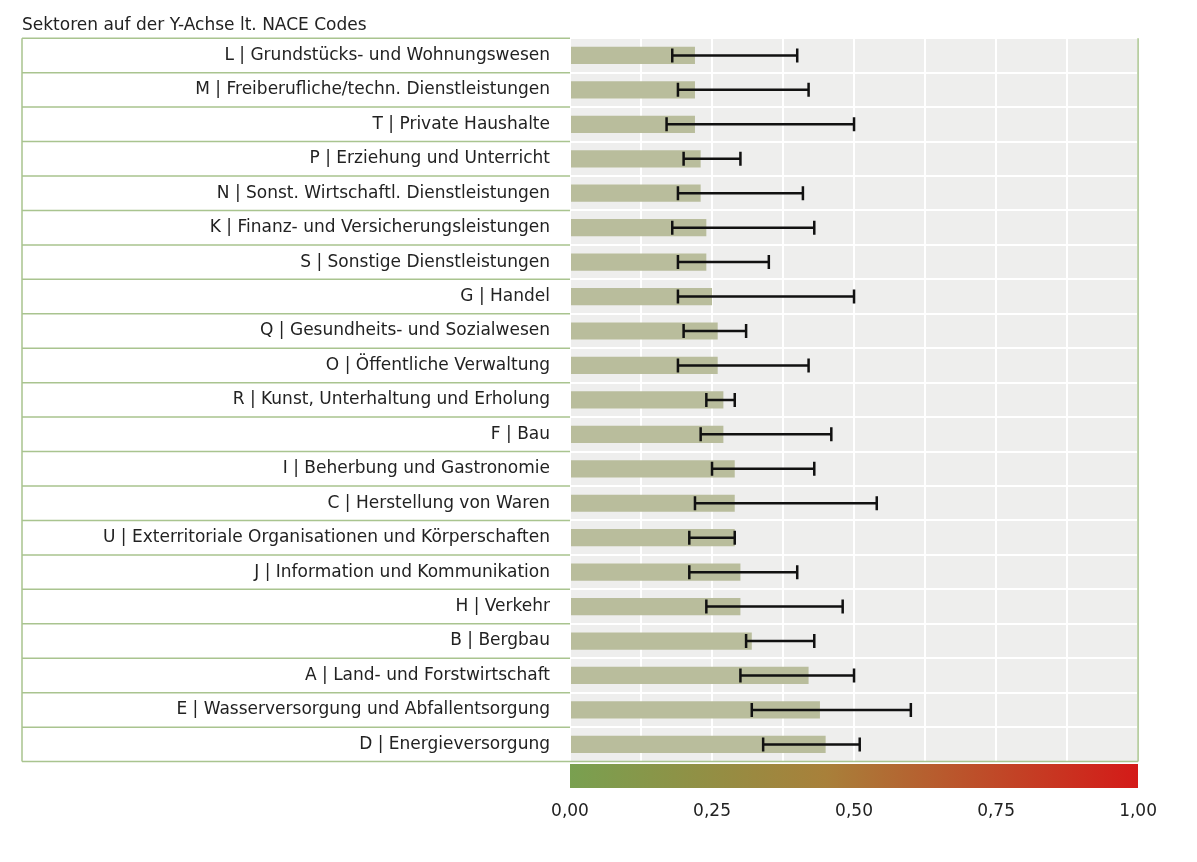 This screenshot has height=862, width=1197. I want to click on y-tick-label: N | Sonst. Wirtschaftl. Dienstleistungen, so click(383, 191).